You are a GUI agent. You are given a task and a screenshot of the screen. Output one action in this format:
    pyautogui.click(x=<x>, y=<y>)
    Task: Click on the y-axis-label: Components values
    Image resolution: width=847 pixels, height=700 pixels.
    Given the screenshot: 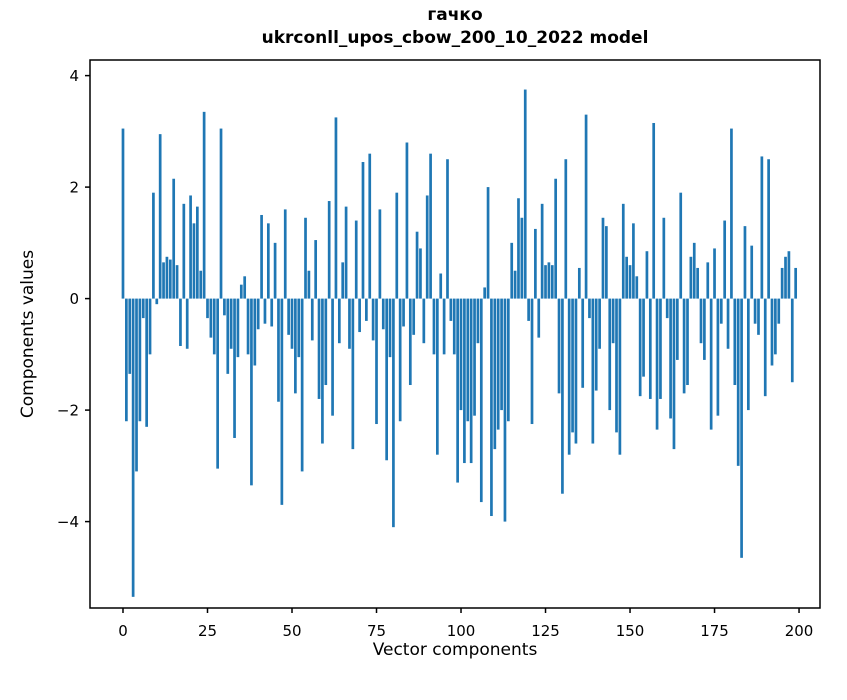 What is the action you would take?
    pyautogui.click(x=28, y=334)
    